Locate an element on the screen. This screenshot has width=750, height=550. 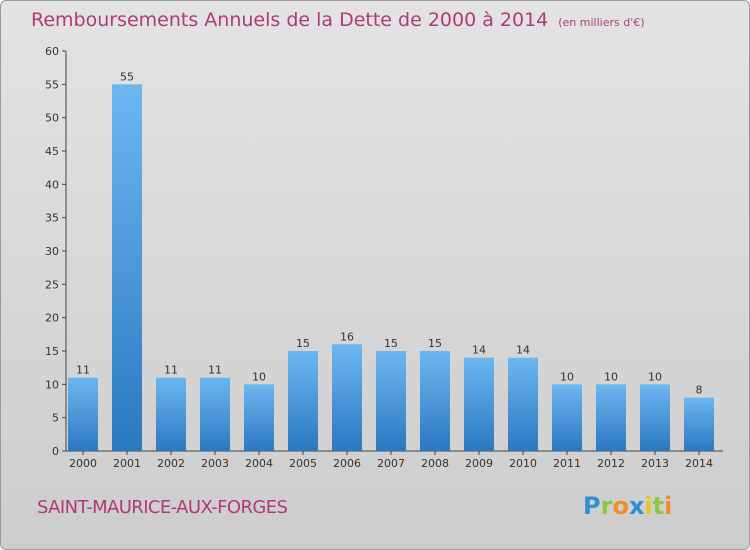
bar-2009 is located at coordinates (479, 404).